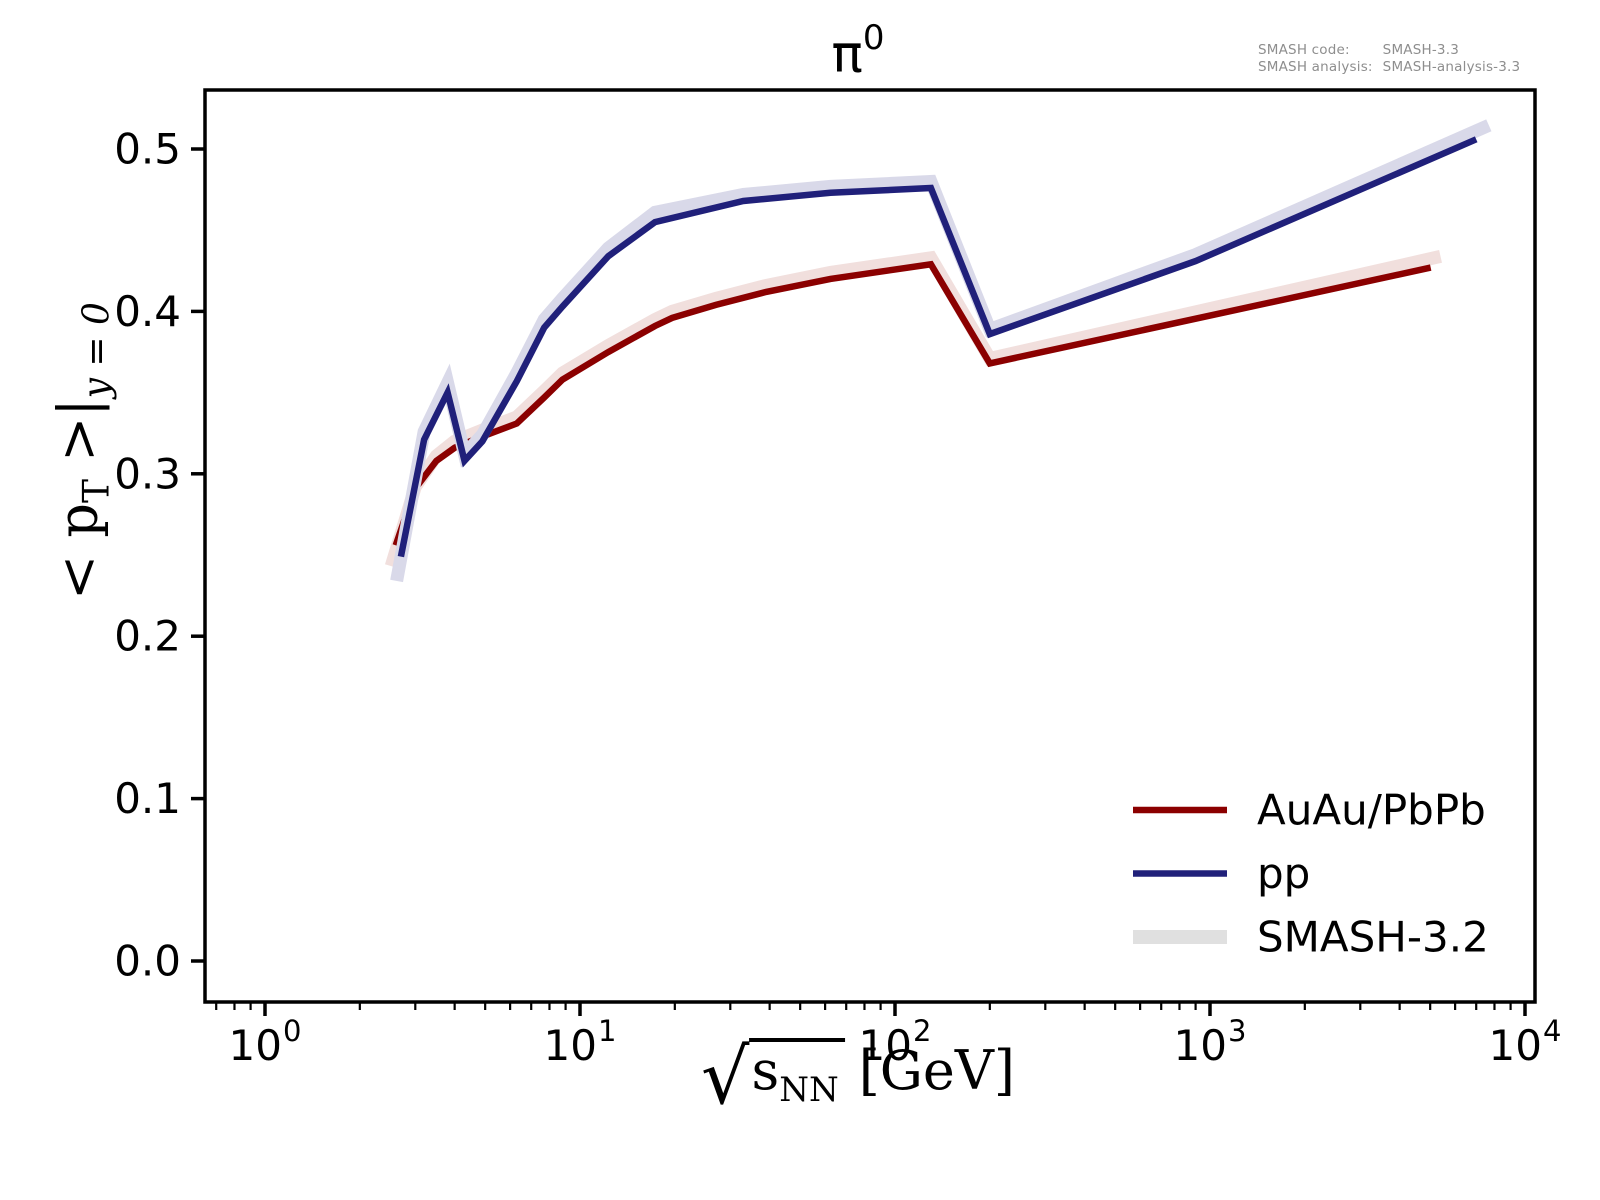  Describe the element at coordinates (847, 54) in the screenshot. I see `plot-title-base: π` at that location.